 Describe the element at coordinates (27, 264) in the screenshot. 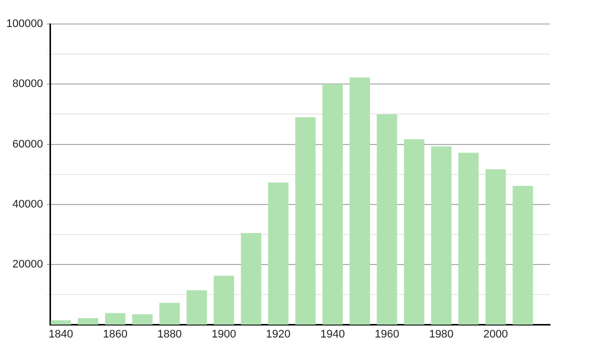

I see `y-tick-label: 20000` at that location.